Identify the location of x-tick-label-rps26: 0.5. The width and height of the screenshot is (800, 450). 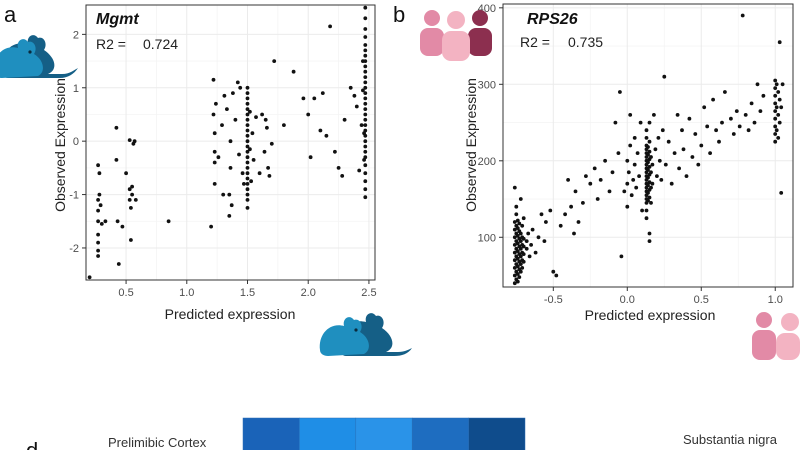
(701, 300).